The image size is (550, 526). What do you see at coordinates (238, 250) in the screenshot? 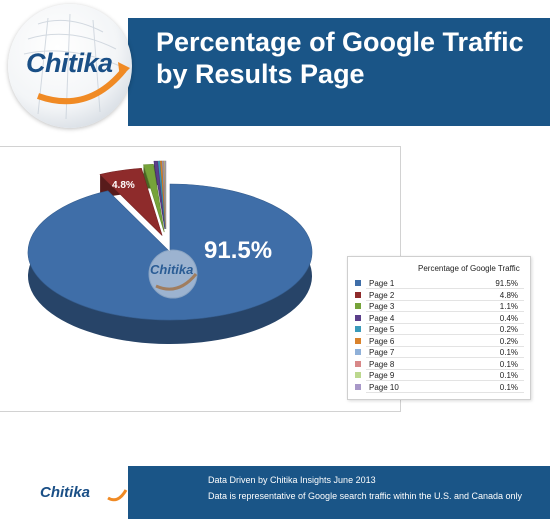
I see `data-label-page-1: 91.5%` at bounding box center [238, 250].